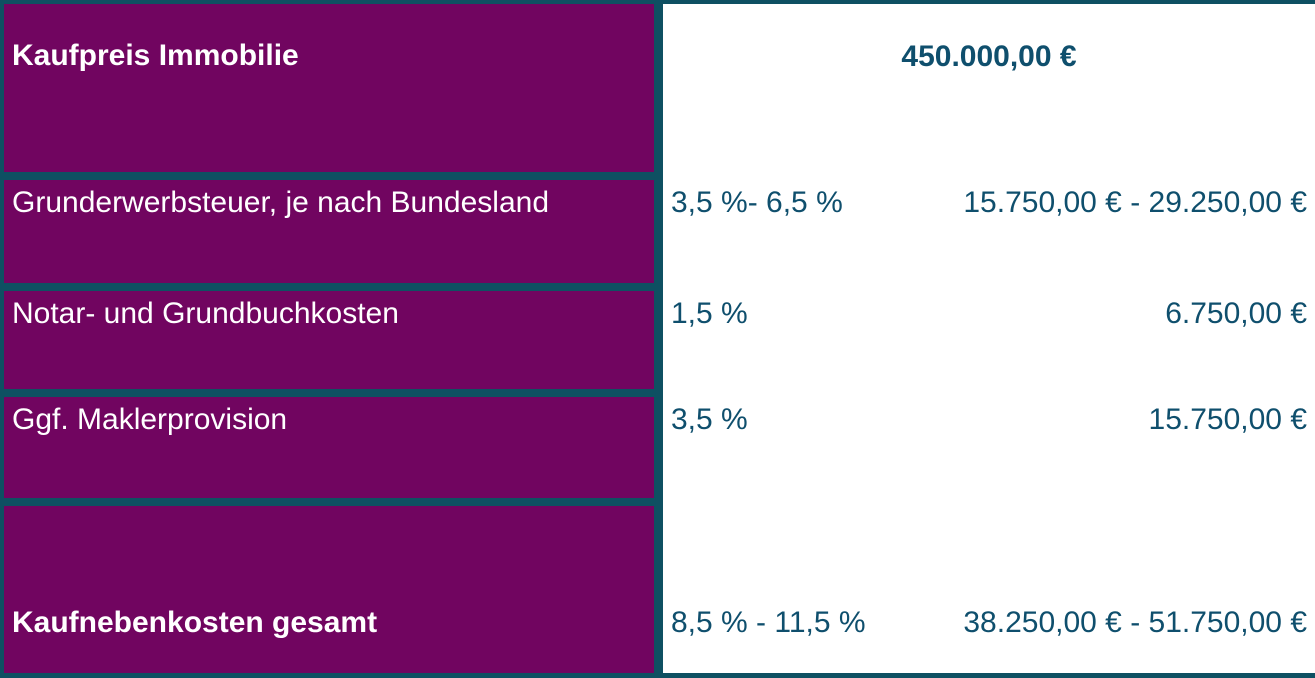 The width and height of the screenshot is (1315, 678). I want to click on grunderwerbsteuer-percent: 3,5 %- 6,5 %, so click(757, 202).